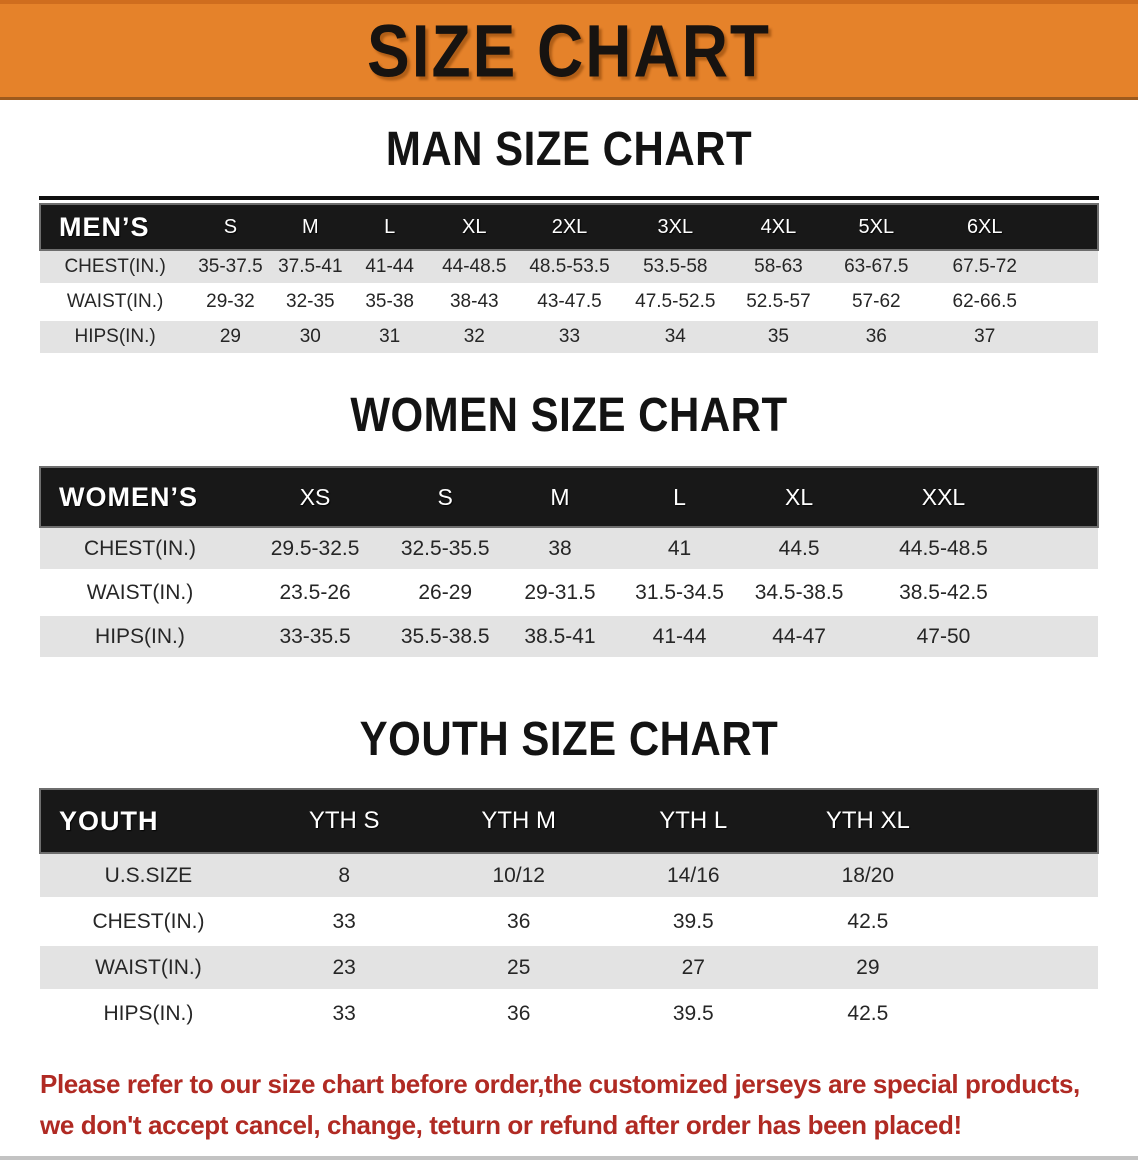 This screenshot has height=1160, width=1138. What do you see at coordinates (315, 637) in the screenshot?
I see `size-cell: 33-35.5` at bounding box center [315, 637].